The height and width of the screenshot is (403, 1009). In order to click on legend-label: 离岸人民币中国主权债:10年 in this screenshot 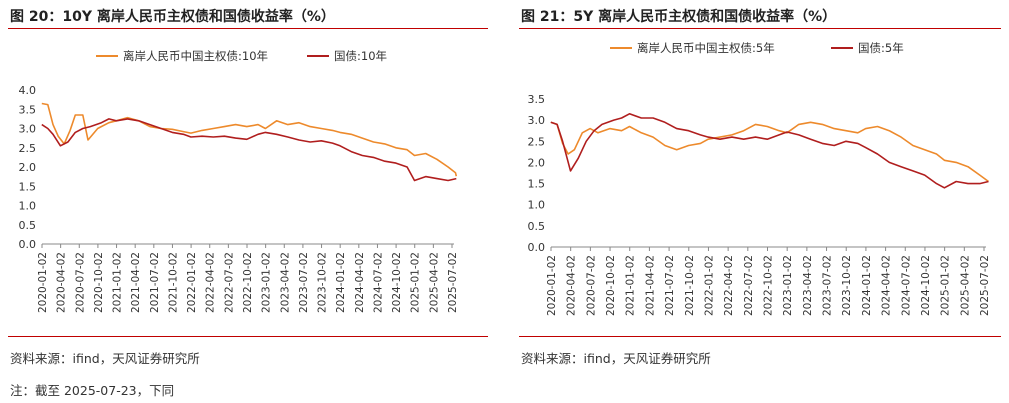, I will do `click(195, 56)`.